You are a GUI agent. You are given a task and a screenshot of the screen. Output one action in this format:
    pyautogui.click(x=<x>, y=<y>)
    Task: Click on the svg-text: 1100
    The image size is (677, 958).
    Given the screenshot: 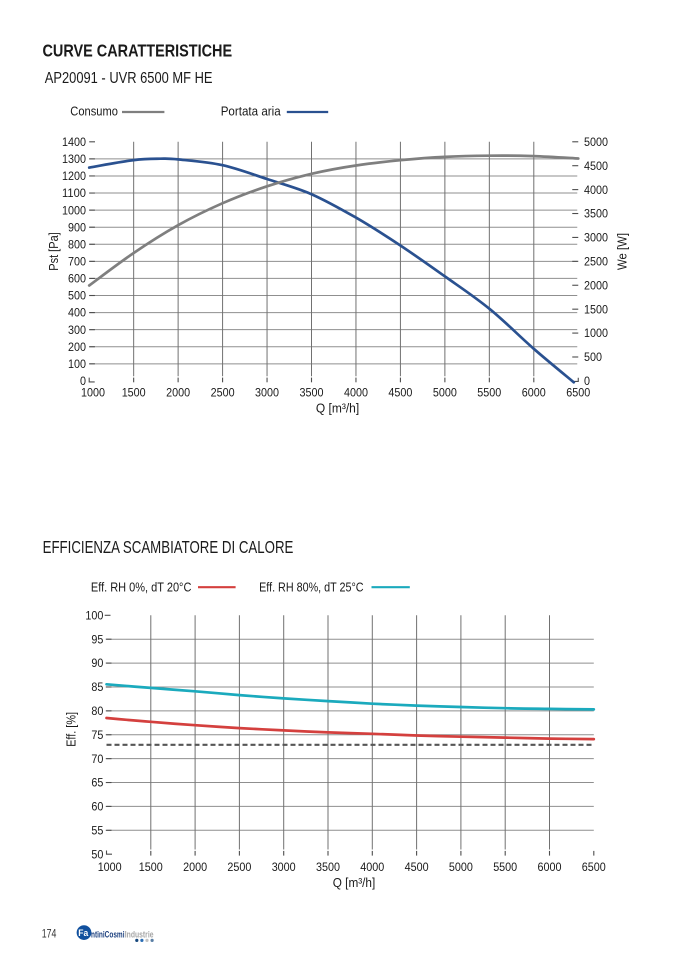 What is the action you would take?
    pyautogui.click(x=74, y=194)
    